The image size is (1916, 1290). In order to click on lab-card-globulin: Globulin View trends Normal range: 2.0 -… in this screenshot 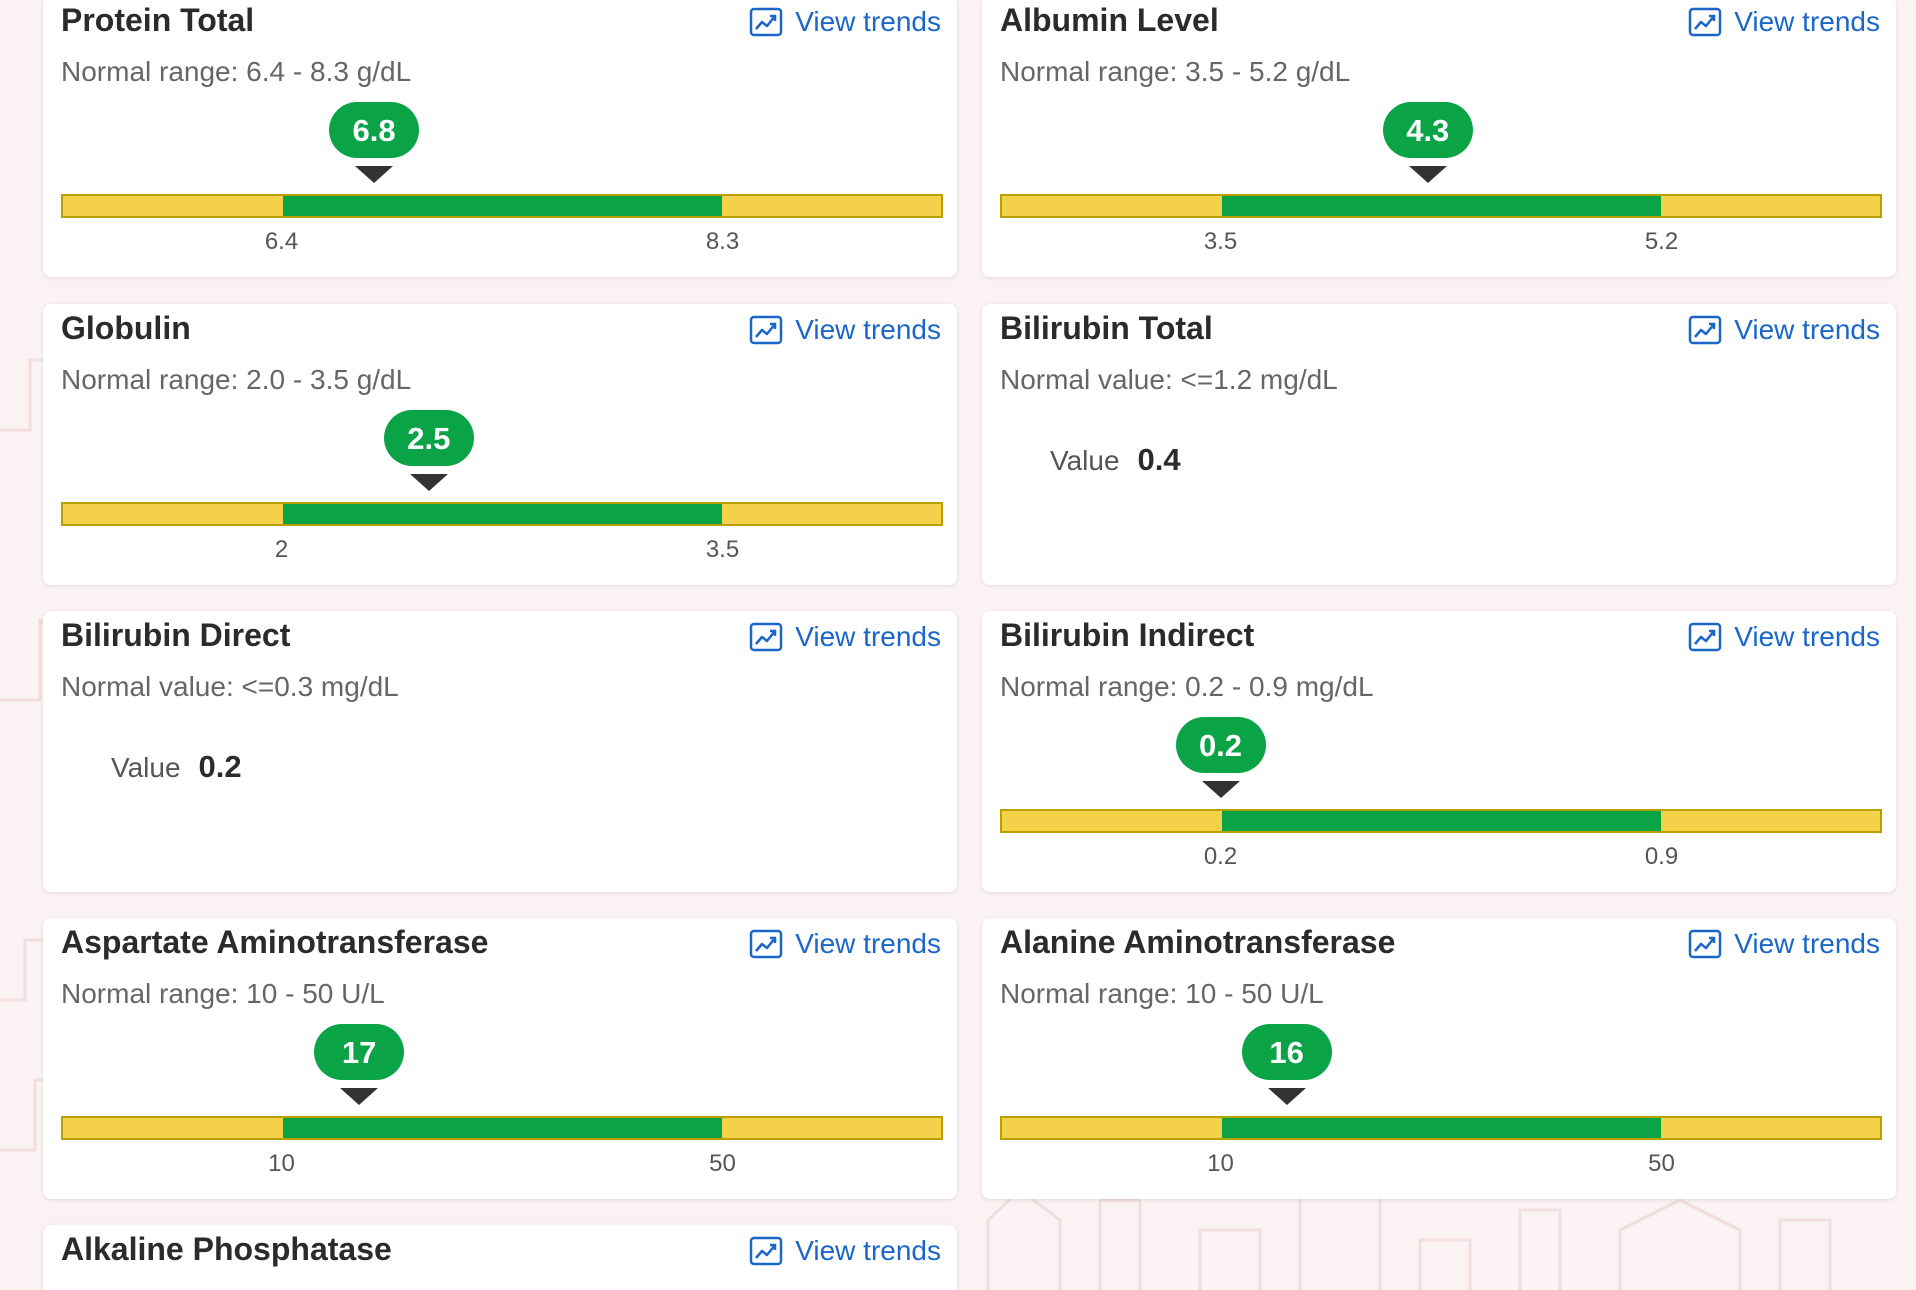, I will do `click(500, 444)`.